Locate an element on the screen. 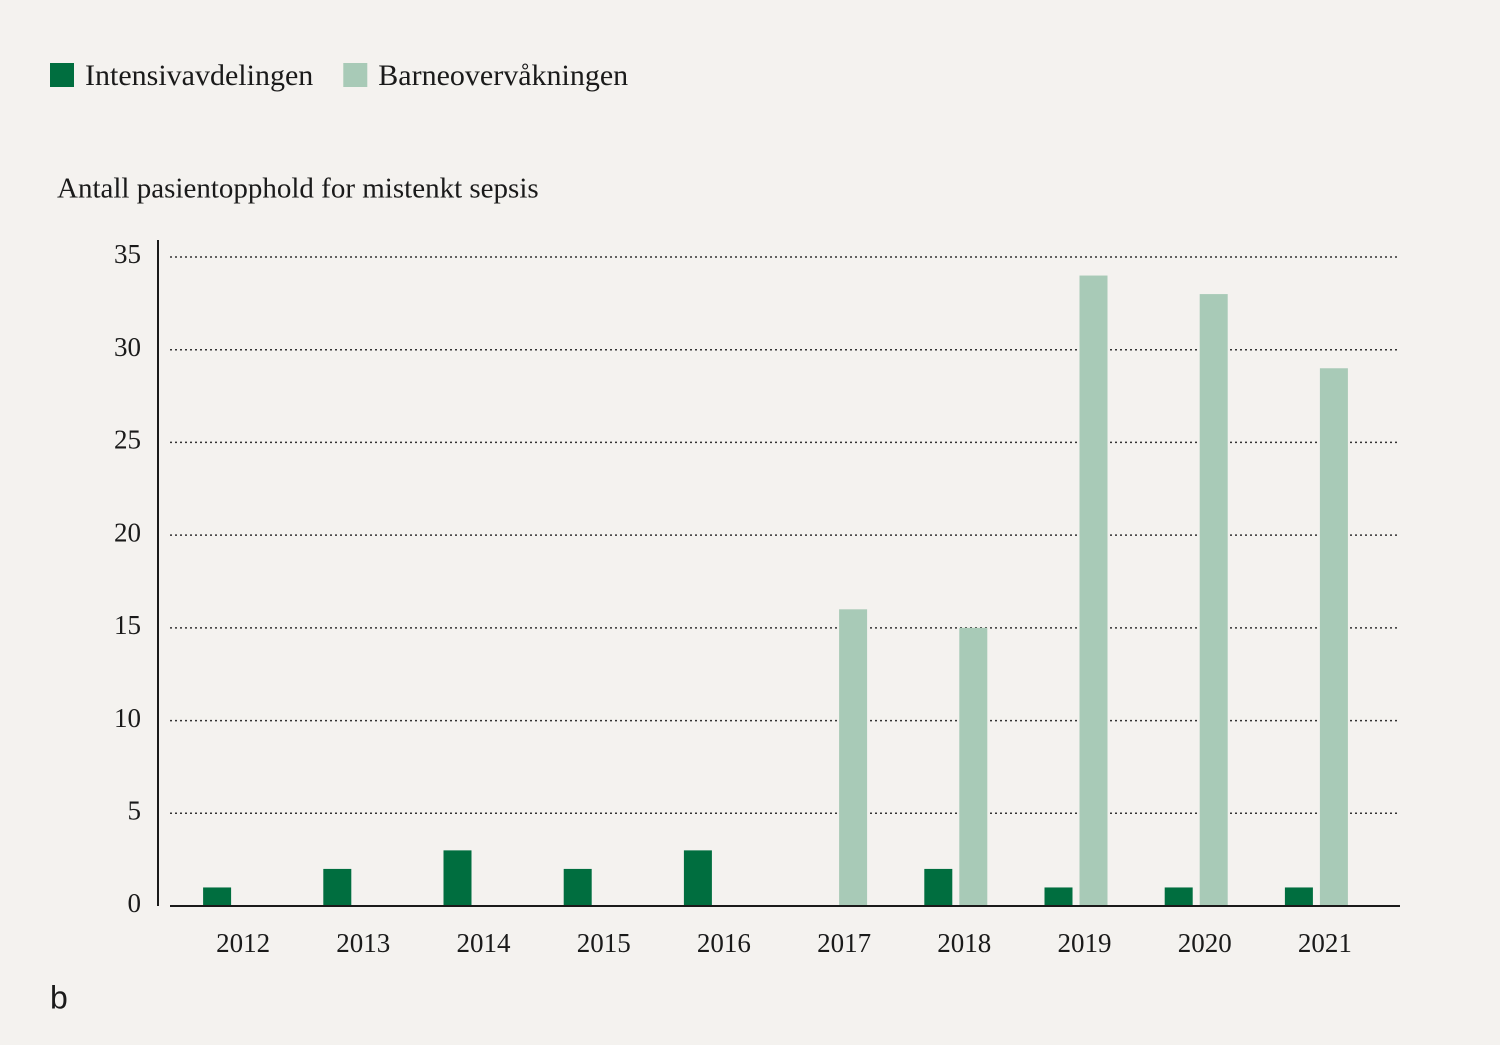 This screenshot has height=1045, width=1500. y-tick-label: 0 is located at coordinates (135, 903).